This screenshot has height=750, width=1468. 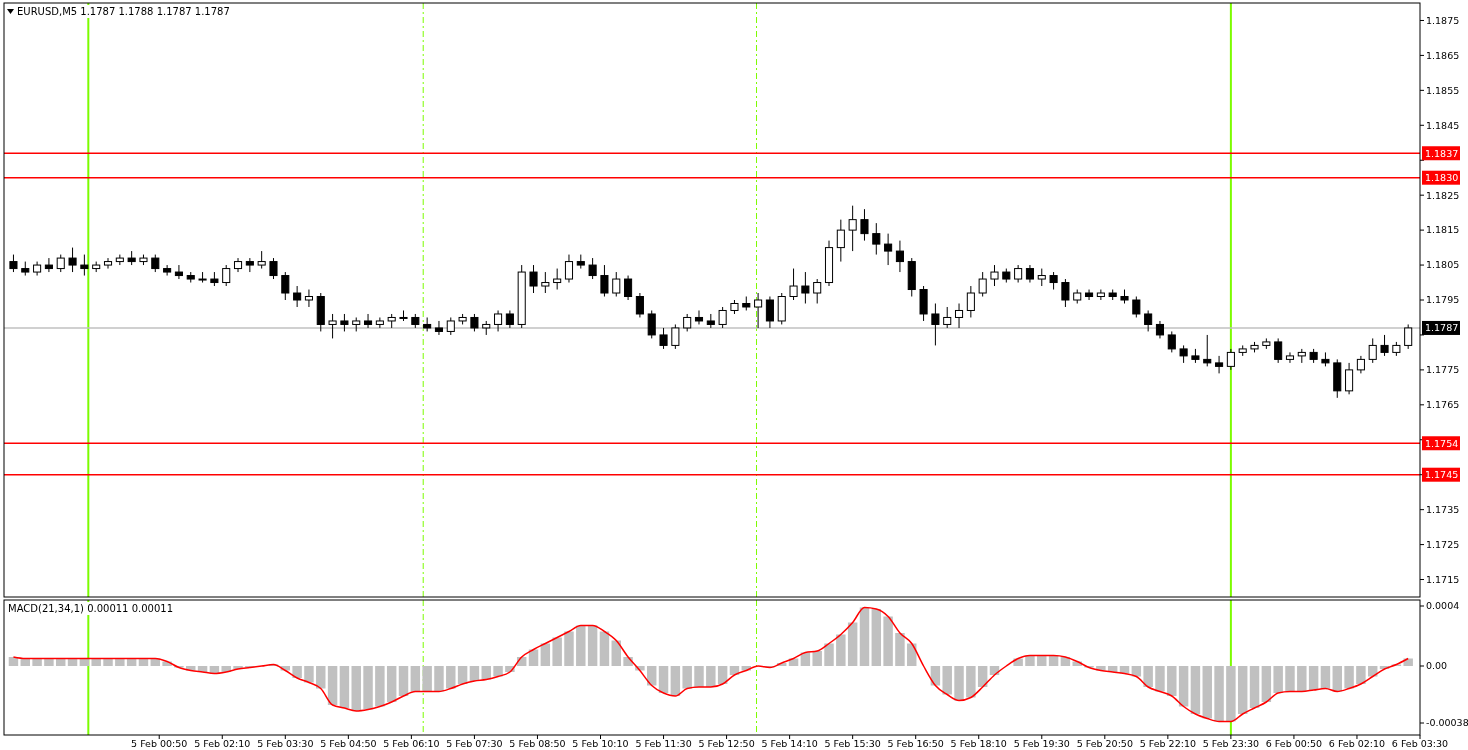 I want to click on chart-title: MACD(21,34,1) 0.00011 0.00011, so click(x=91, y=608).